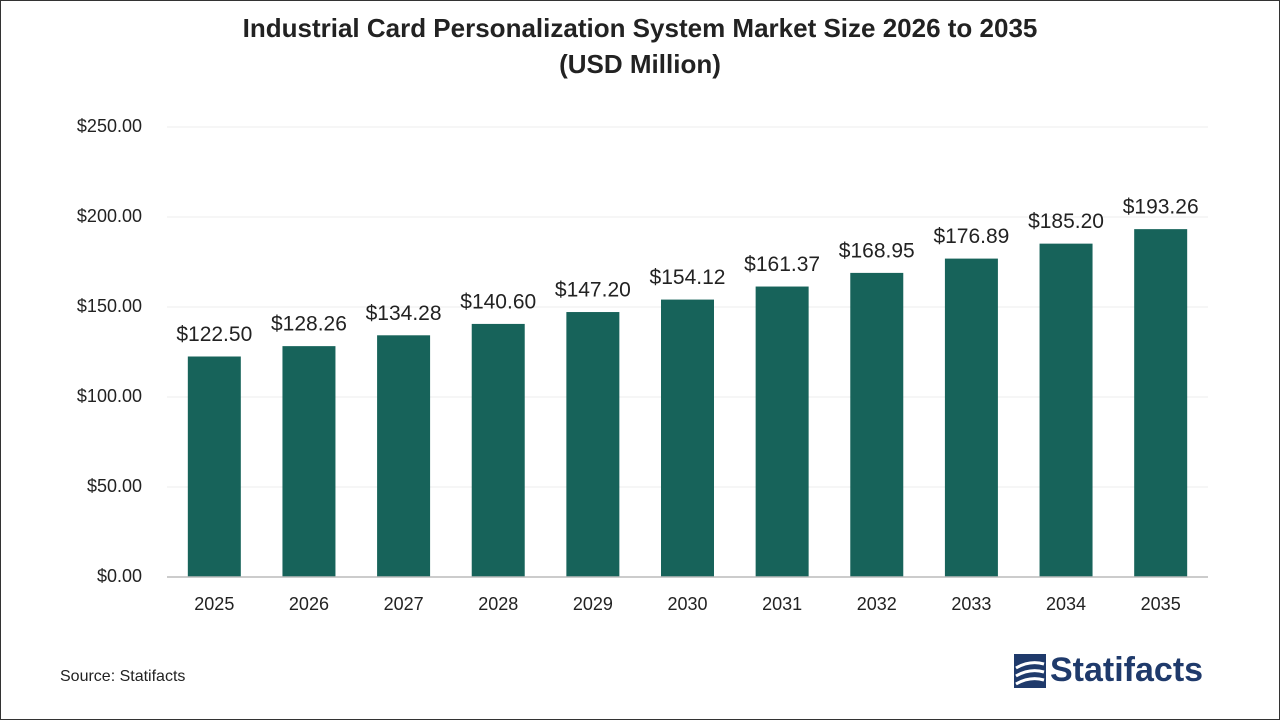 Image resolution: width=1280 pixels, height=720 pixels. I want to click on y-tick-label: $250.00, so click(109, 126).